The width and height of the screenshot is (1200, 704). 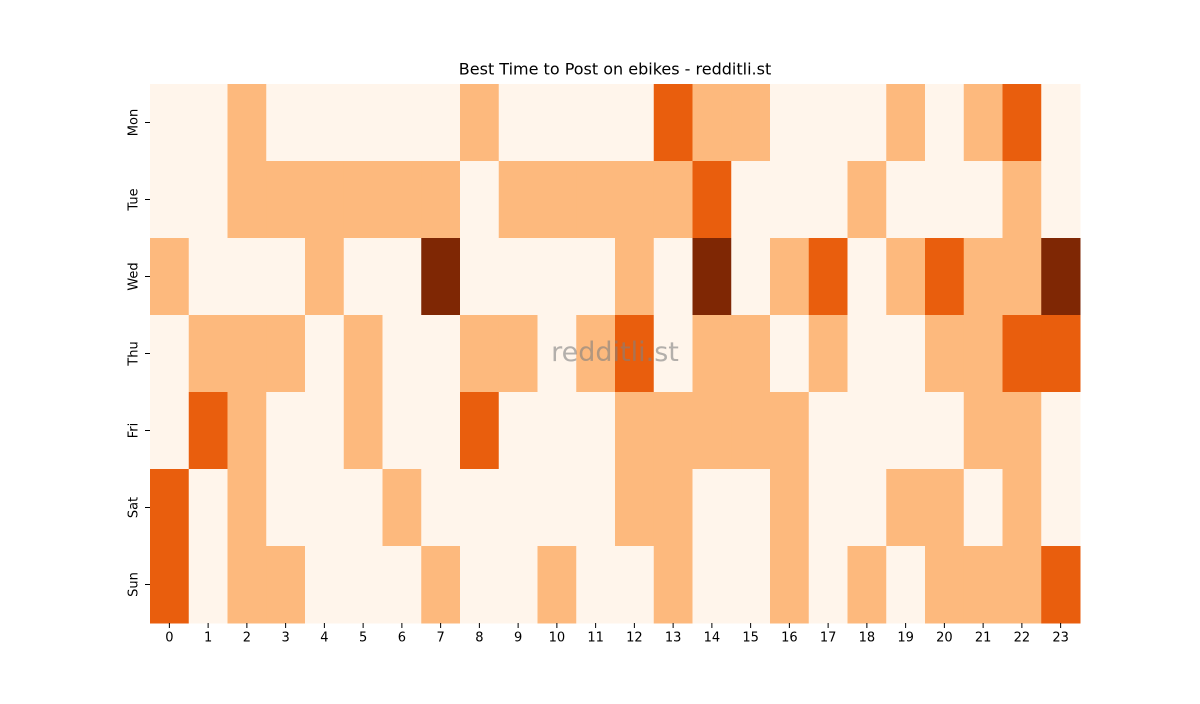 What do you see at coordinates (247, 638) in the screenshot?
I see `x-tick-label: 2` at bounding box center [247, 638].